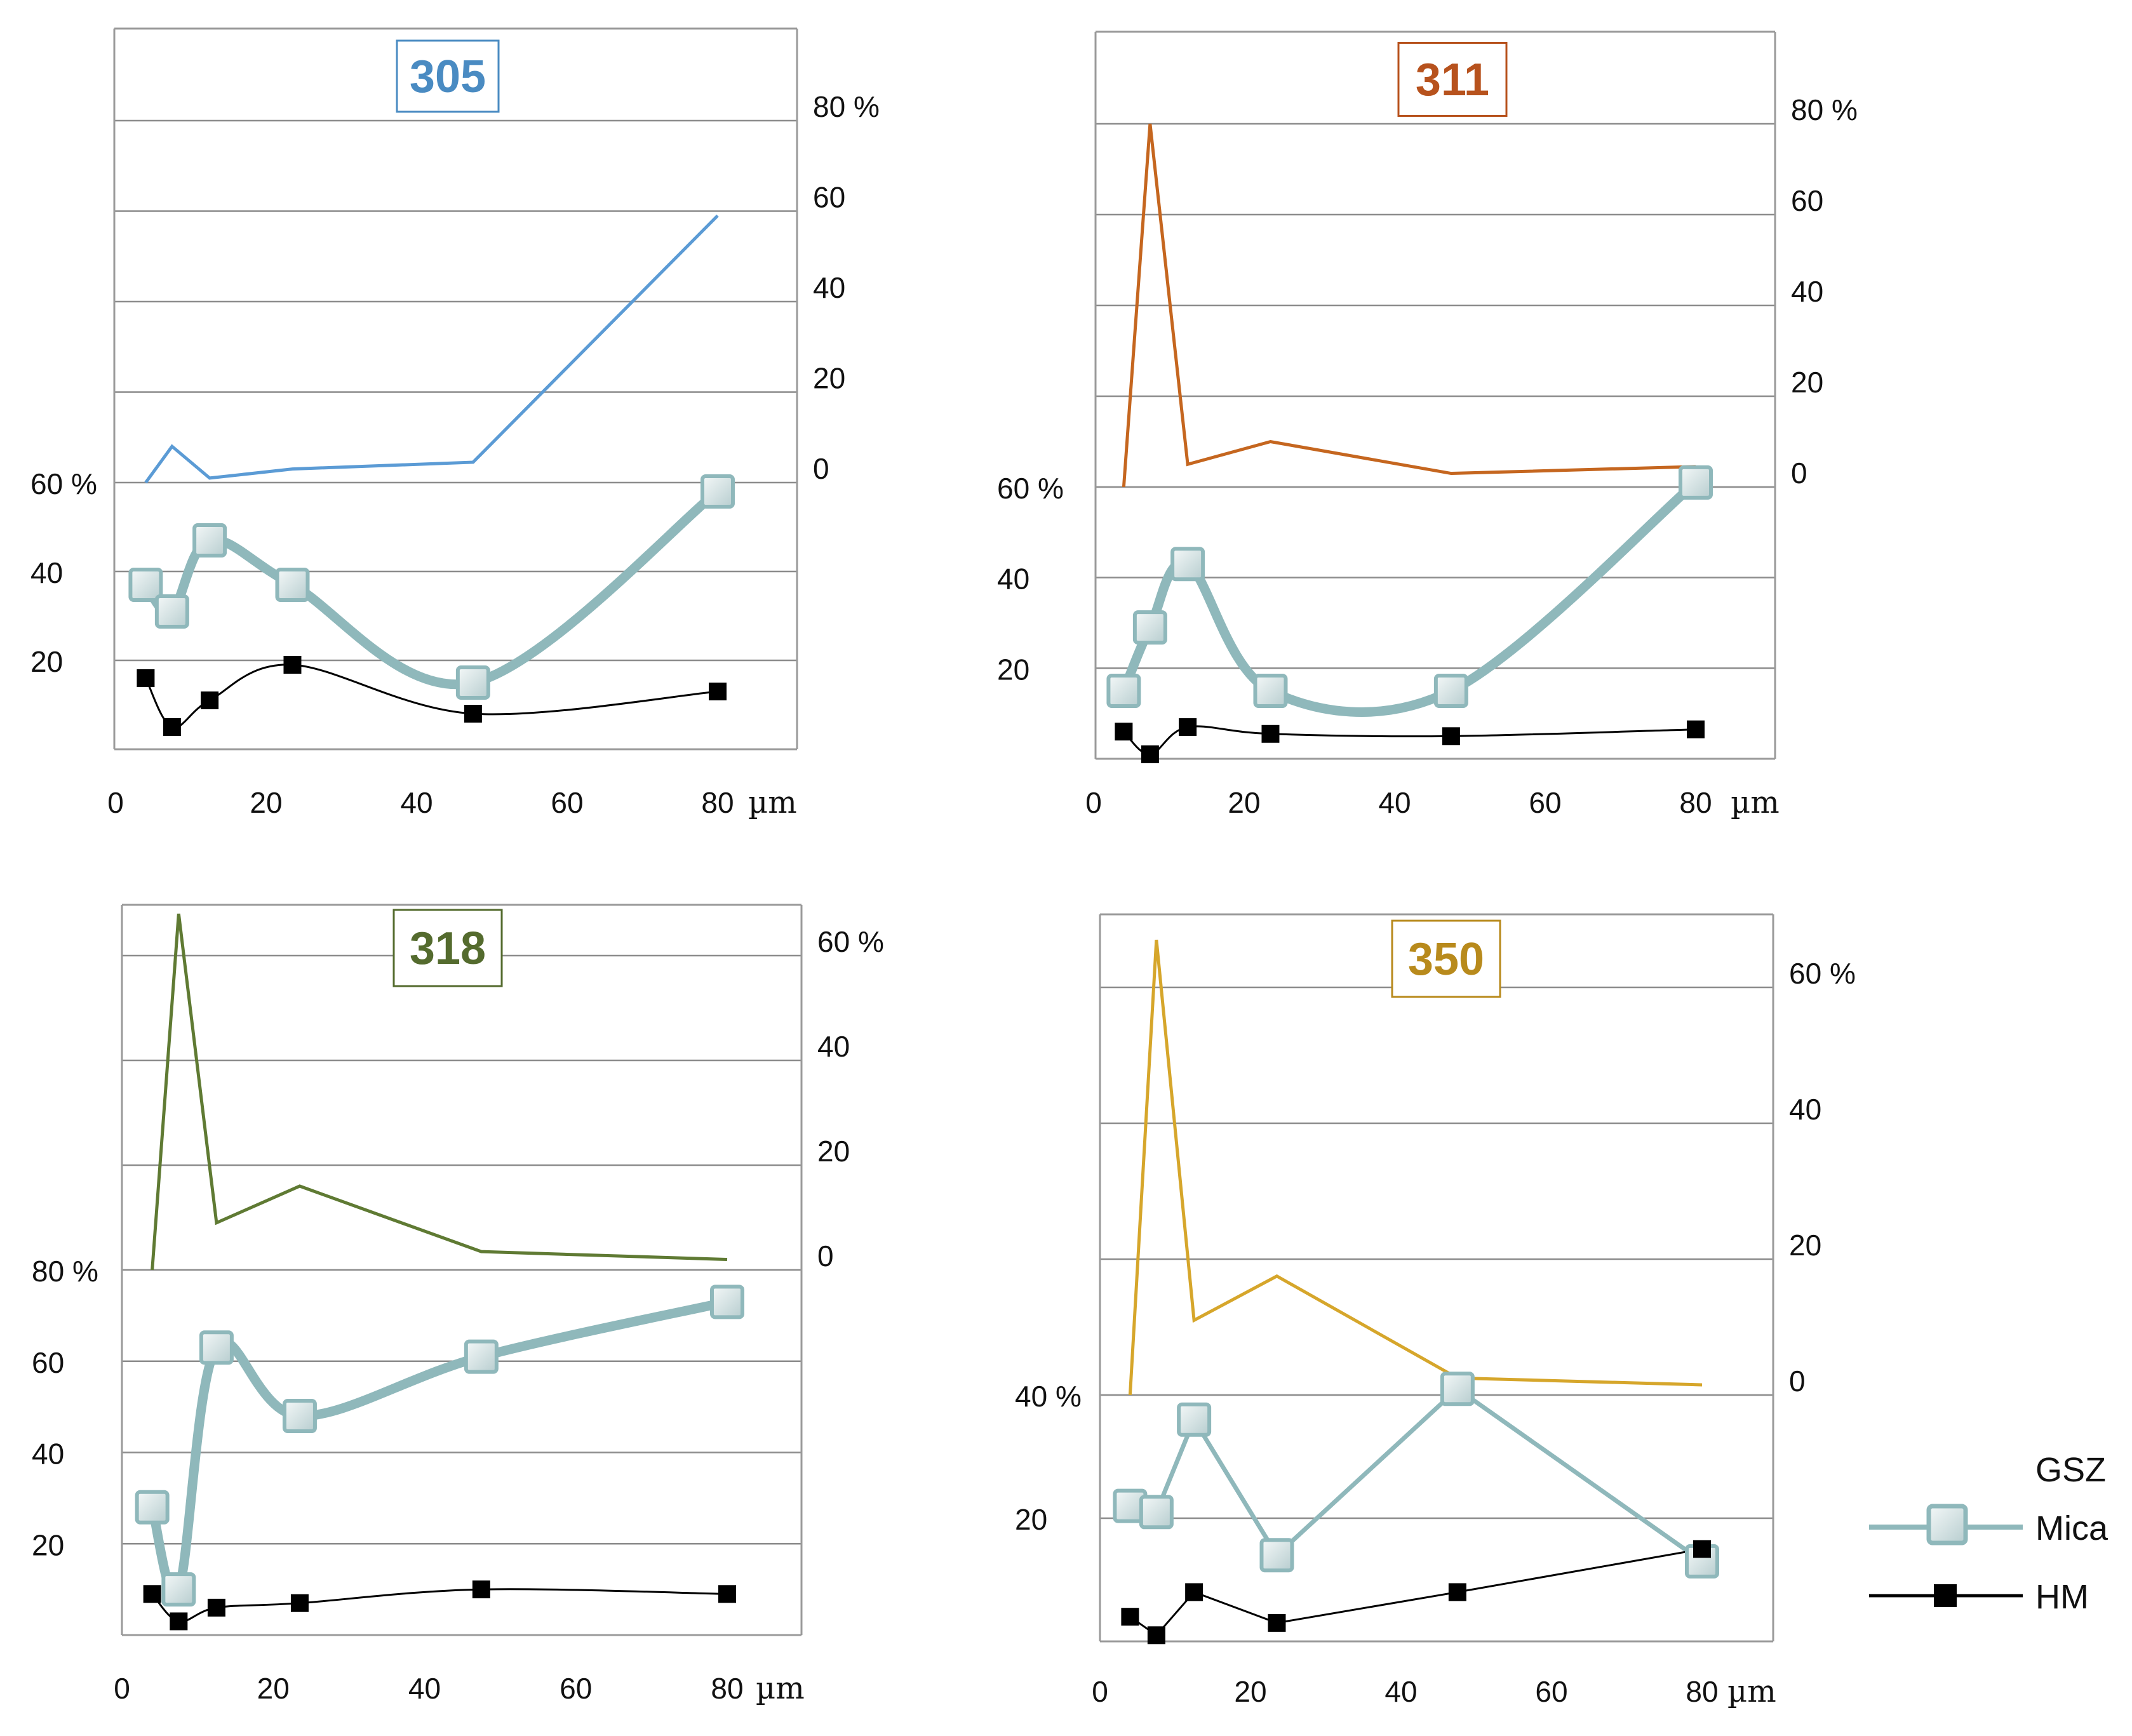  What do you see at coordinates (2072, 1528) in the screenshot?
I see `legend-mica-label: Mica` at bounding box center [2072, 1528].